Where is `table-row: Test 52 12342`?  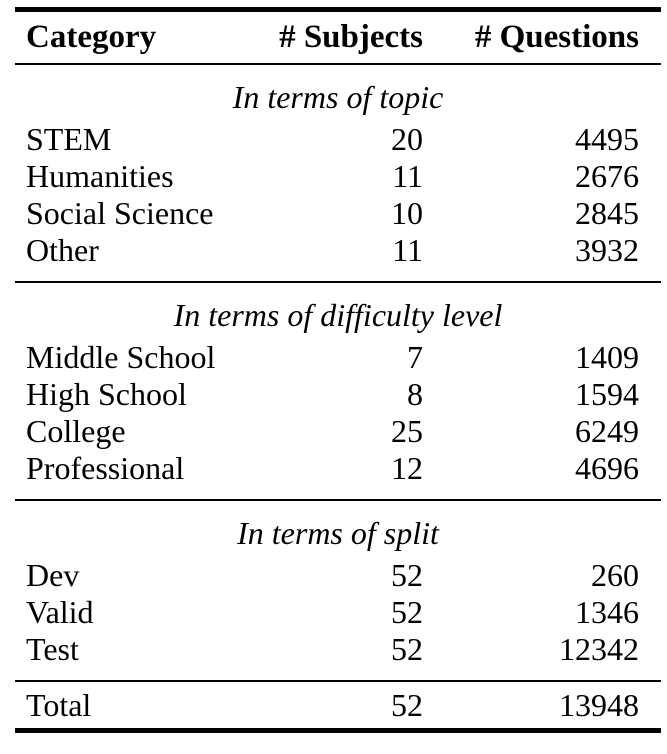 table-row: Test 52 12342 is located at coordinates (338, 656).